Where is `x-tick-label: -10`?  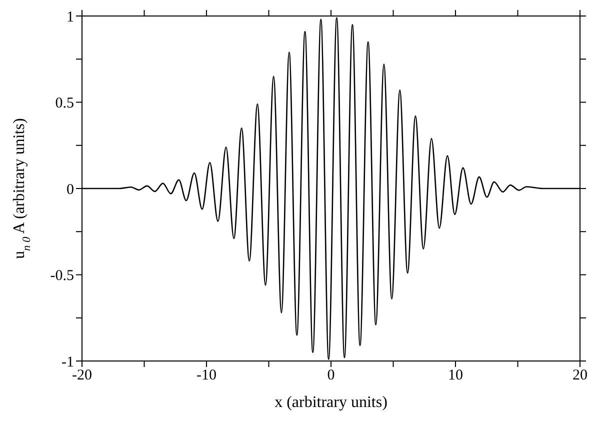 x-tick-label: -10 is located at coordinates (206, 376).